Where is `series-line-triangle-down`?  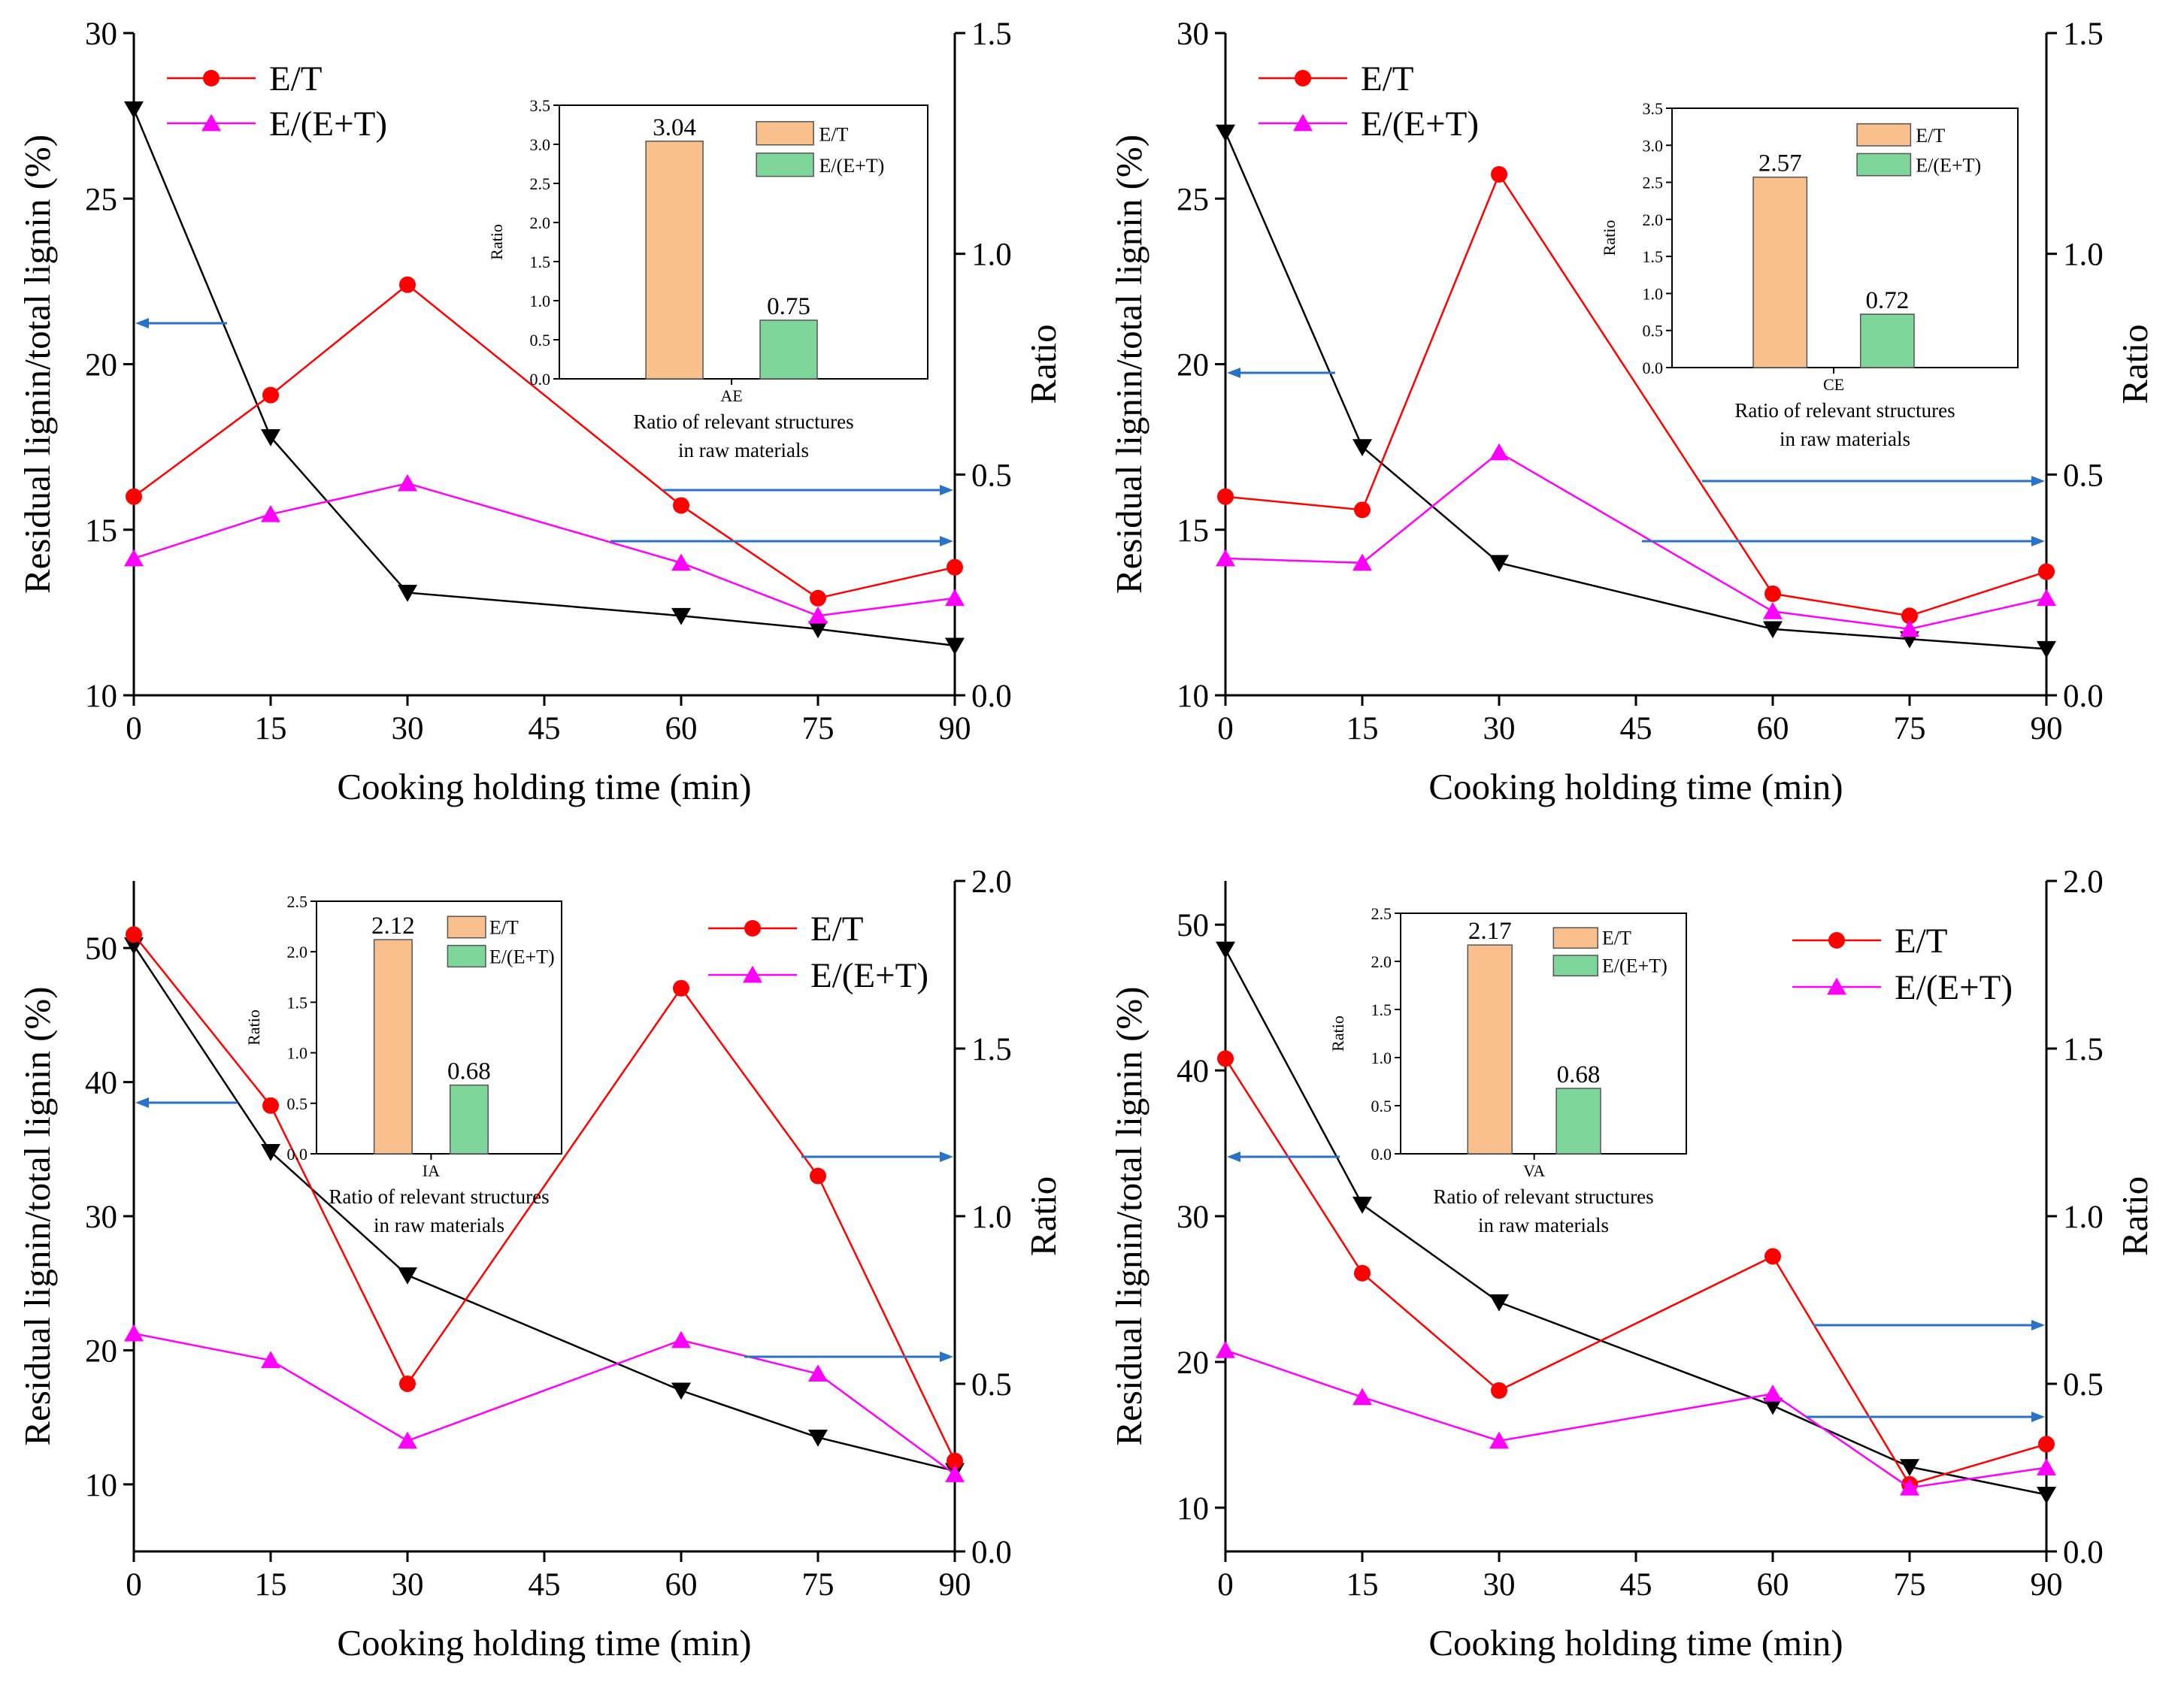 series-line-triangle-down is located at coordinates (544, 377).